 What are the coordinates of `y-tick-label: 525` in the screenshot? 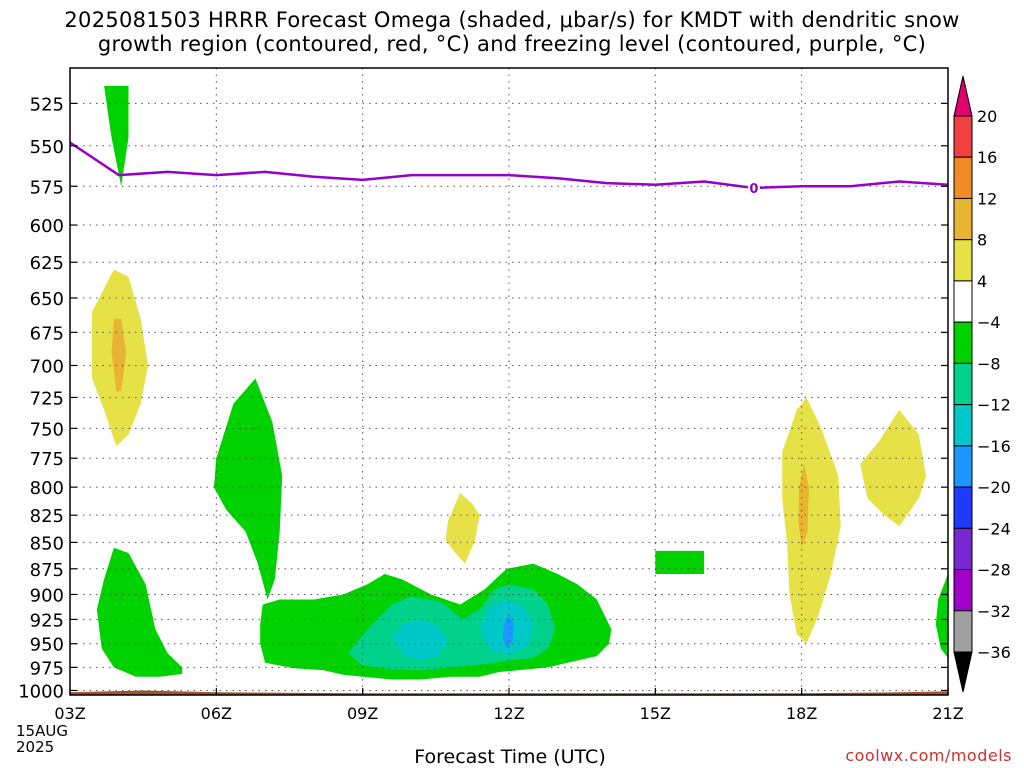 It's located at (47, 104).